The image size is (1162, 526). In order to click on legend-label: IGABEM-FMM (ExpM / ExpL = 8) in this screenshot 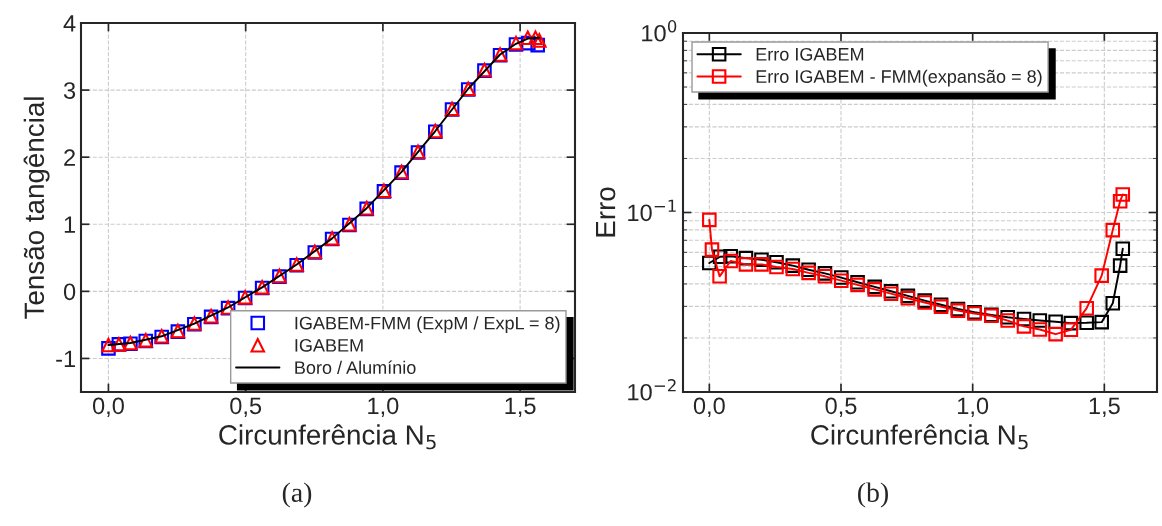, I will do `click(427, 325)`.